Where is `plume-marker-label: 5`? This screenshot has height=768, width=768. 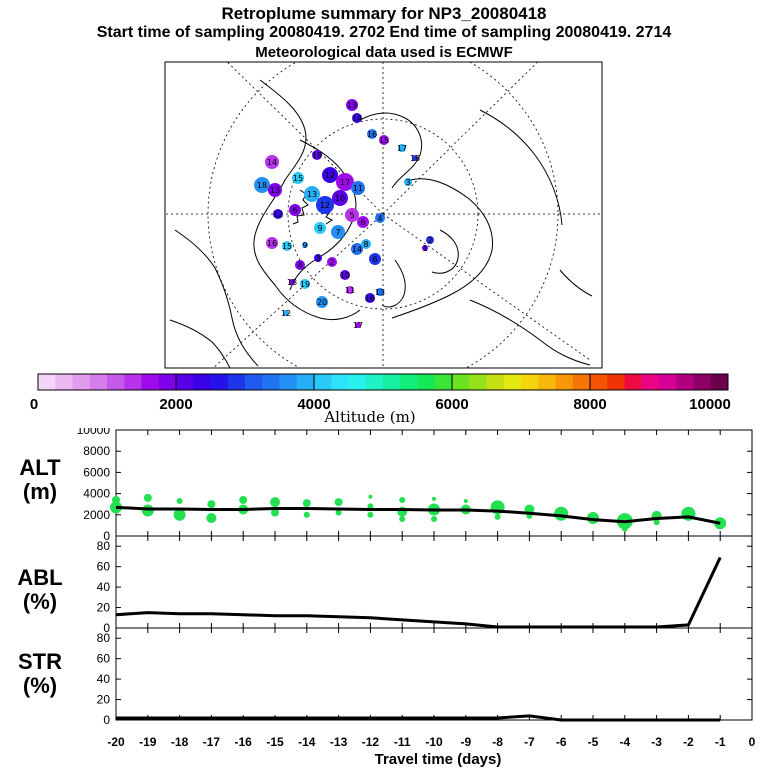 plume-marker-label: 5 is located at coordinates (351, 215).